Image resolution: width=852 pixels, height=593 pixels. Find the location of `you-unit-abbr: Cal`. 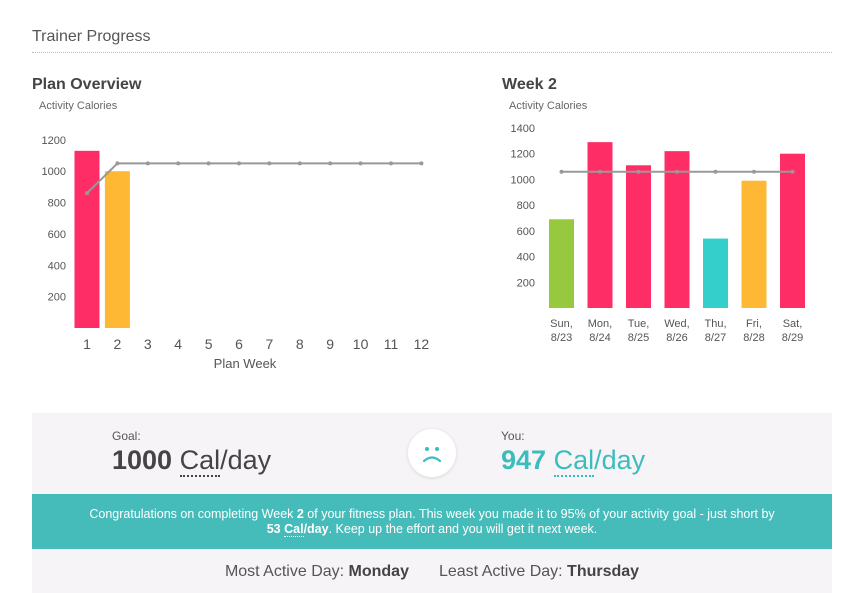

you-unit-abbr: Cal is located at coordinates (574, 461).